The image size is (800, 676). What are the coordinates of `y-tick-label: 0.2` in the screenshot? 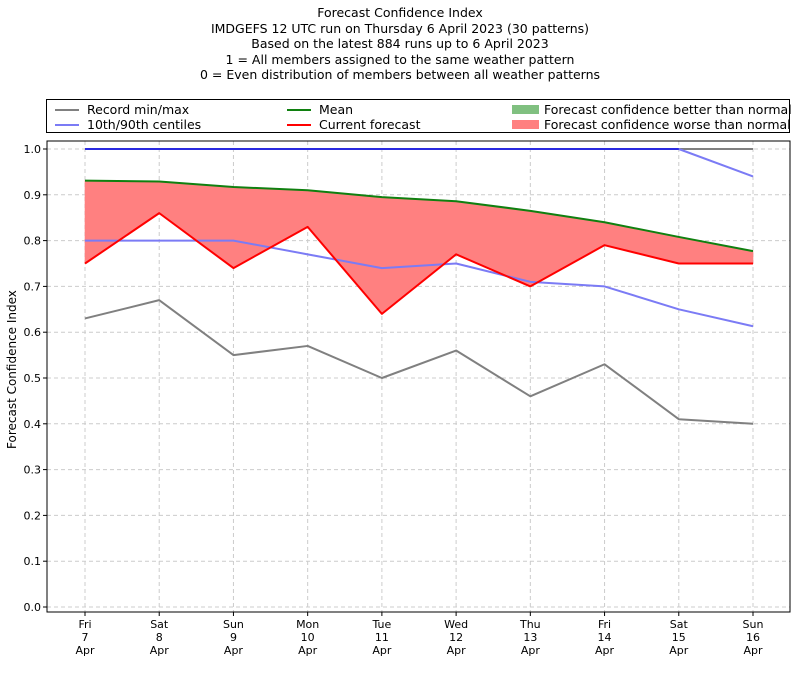 It's located at (33, 515).